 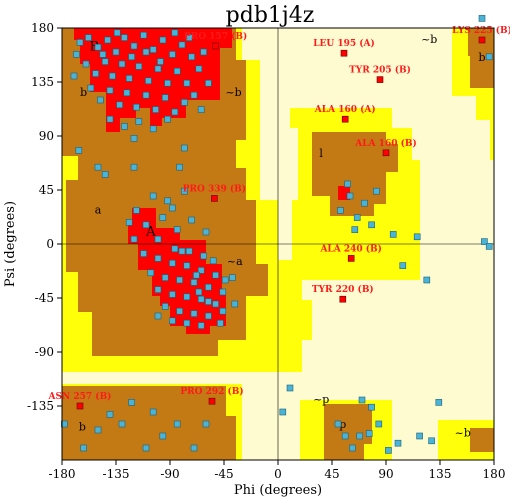 What do you see at coordinates (50, 244) in the screenshot?
I see `y-tick-label: 0` at bounding box center [50, 244].